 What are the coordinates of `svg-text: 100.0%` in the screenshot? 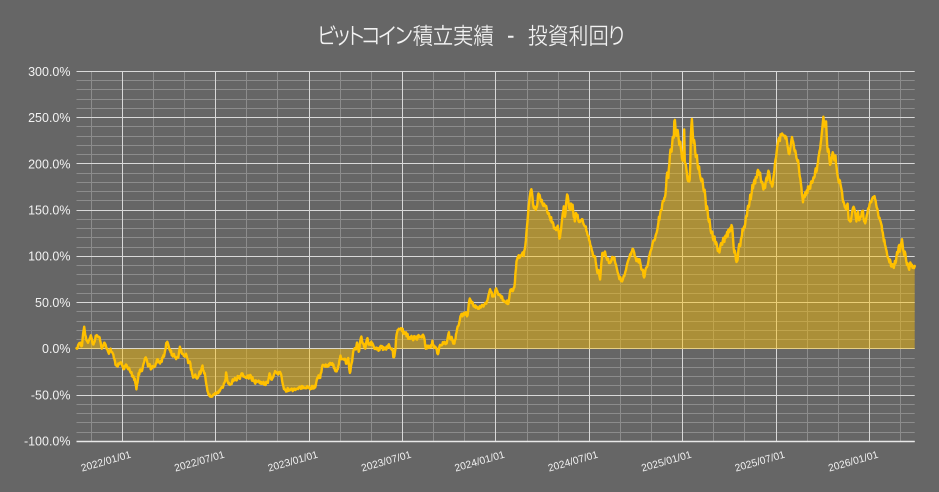 It's located at (49, 257).